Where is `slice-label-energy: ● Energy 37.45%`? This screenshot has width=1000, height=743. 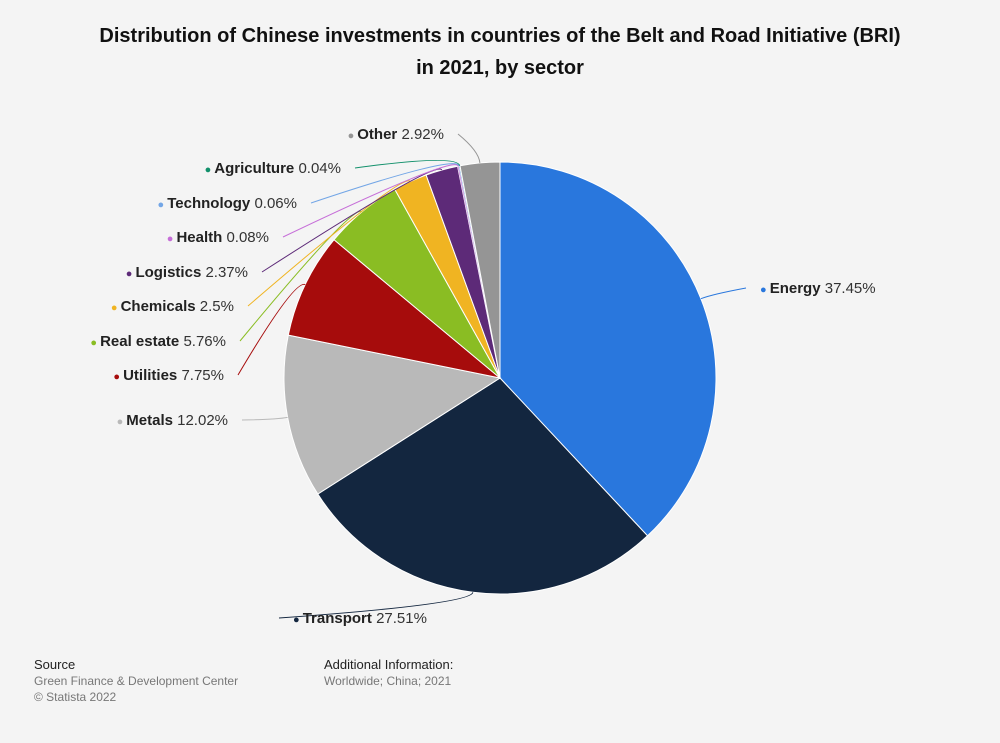 slice-label-energy: ● Energy 37.45% is located at coordinates (818, 288).